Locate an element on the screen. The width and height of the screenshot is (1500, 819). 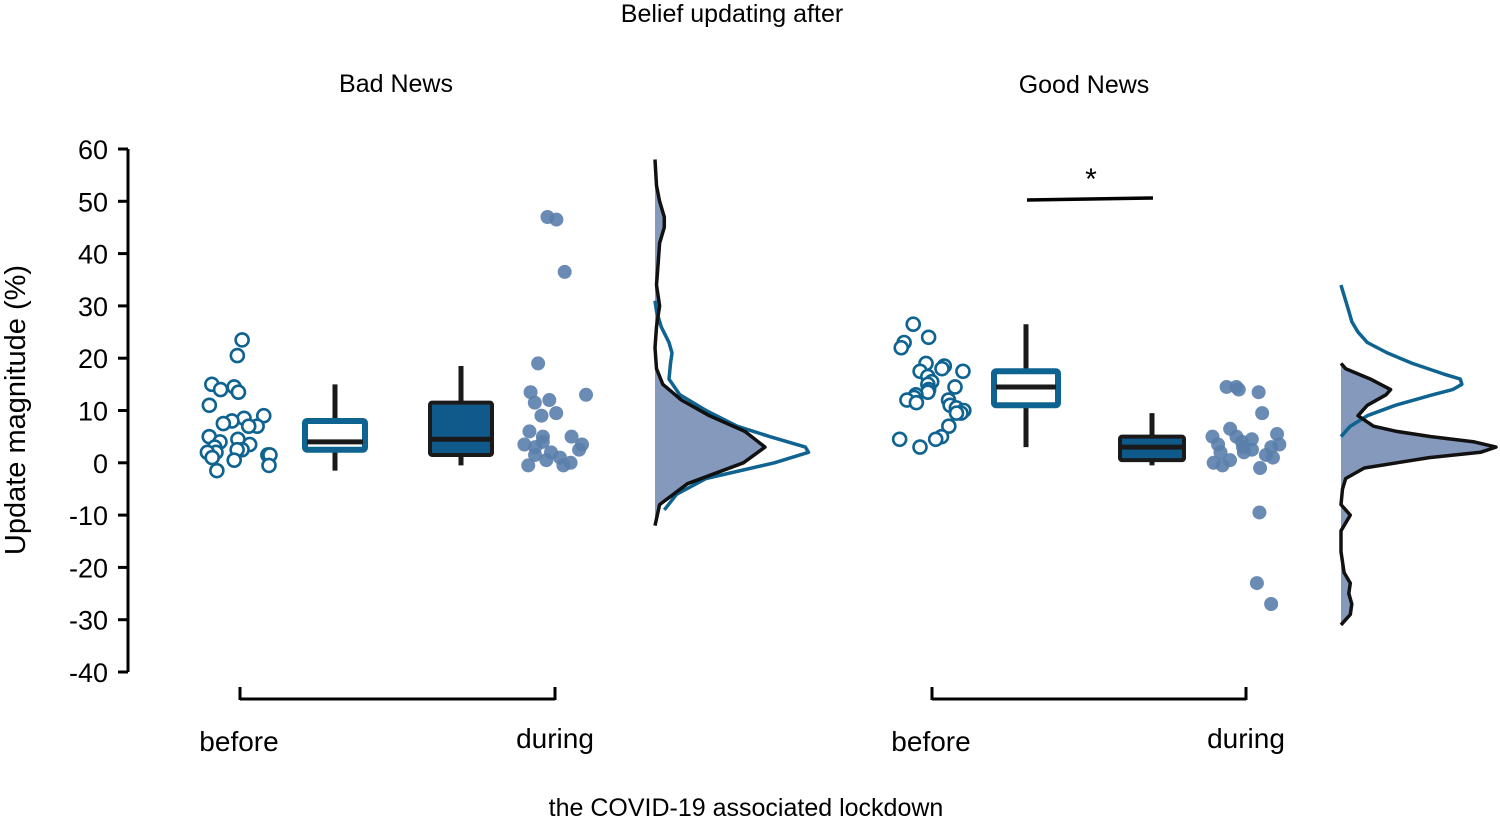
y-tick-label: -30 is located at coordinates (88, 621).